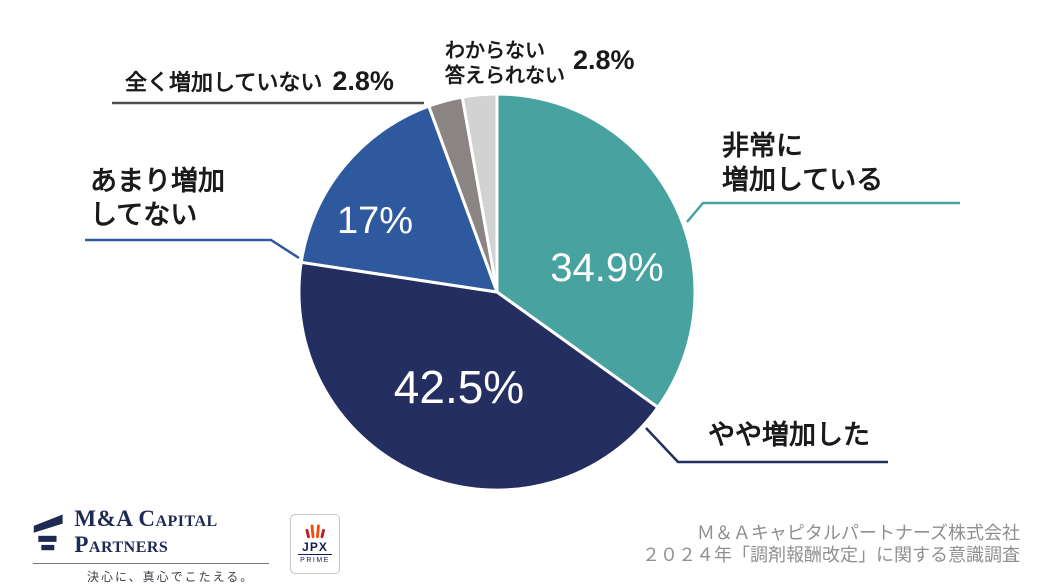  I want to click on label-not-much-increased: あまり増加 してない, so click(157, 198).